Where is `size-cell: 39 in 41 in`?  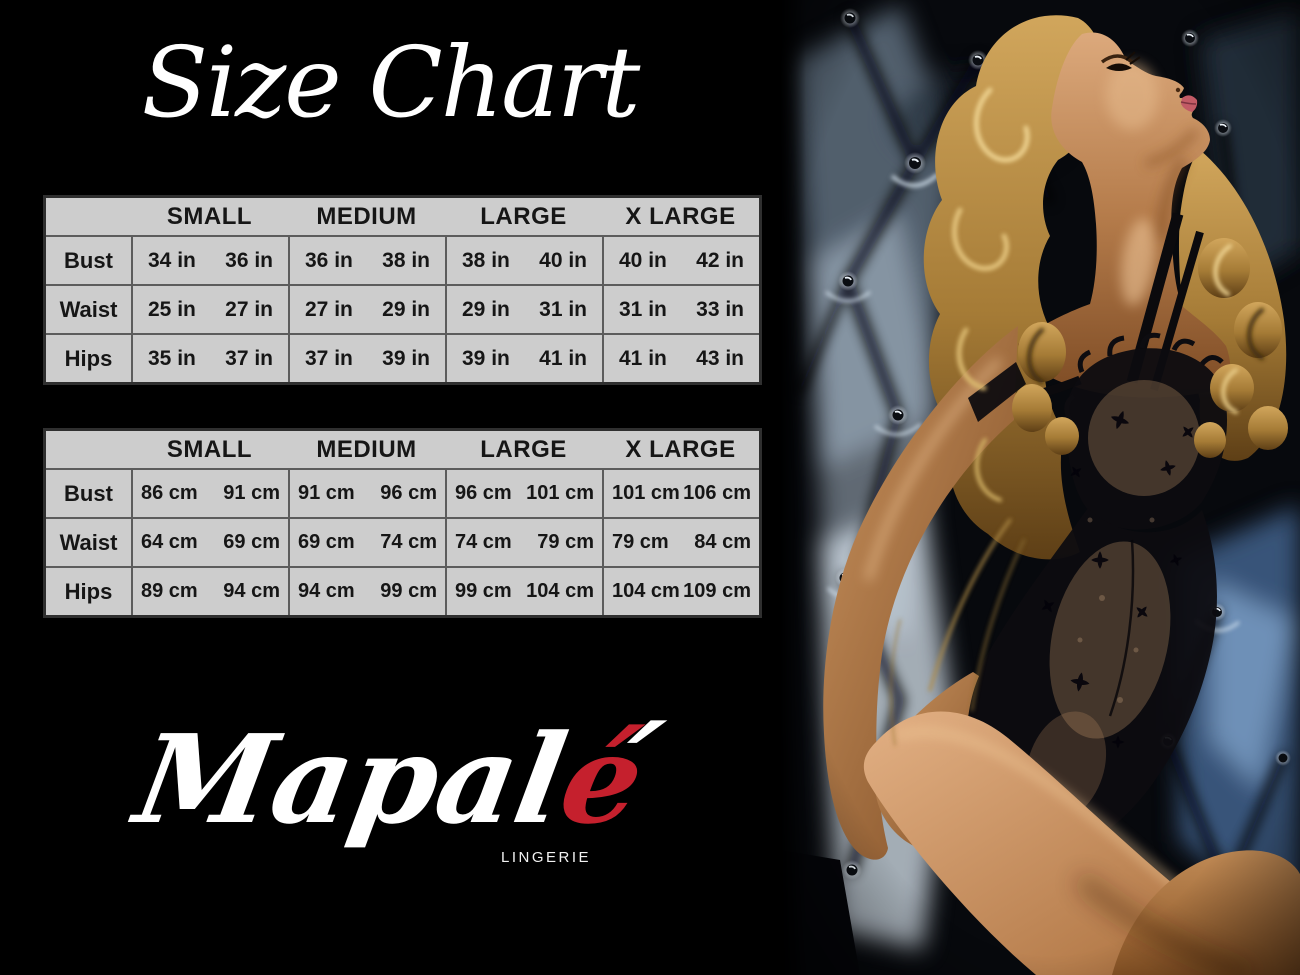
size-cell: 39 in 41 in is located at coordinates (523, 358).